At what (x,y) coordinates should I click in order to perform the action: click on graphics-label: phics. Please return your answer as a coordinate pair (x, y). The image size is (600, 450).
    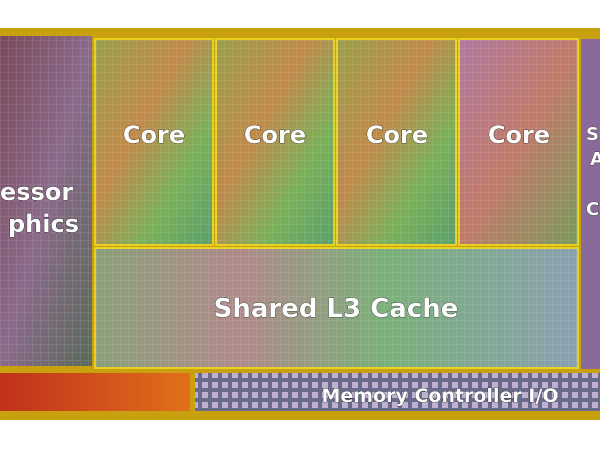
    Looking at the image, I should click on (43, 224).